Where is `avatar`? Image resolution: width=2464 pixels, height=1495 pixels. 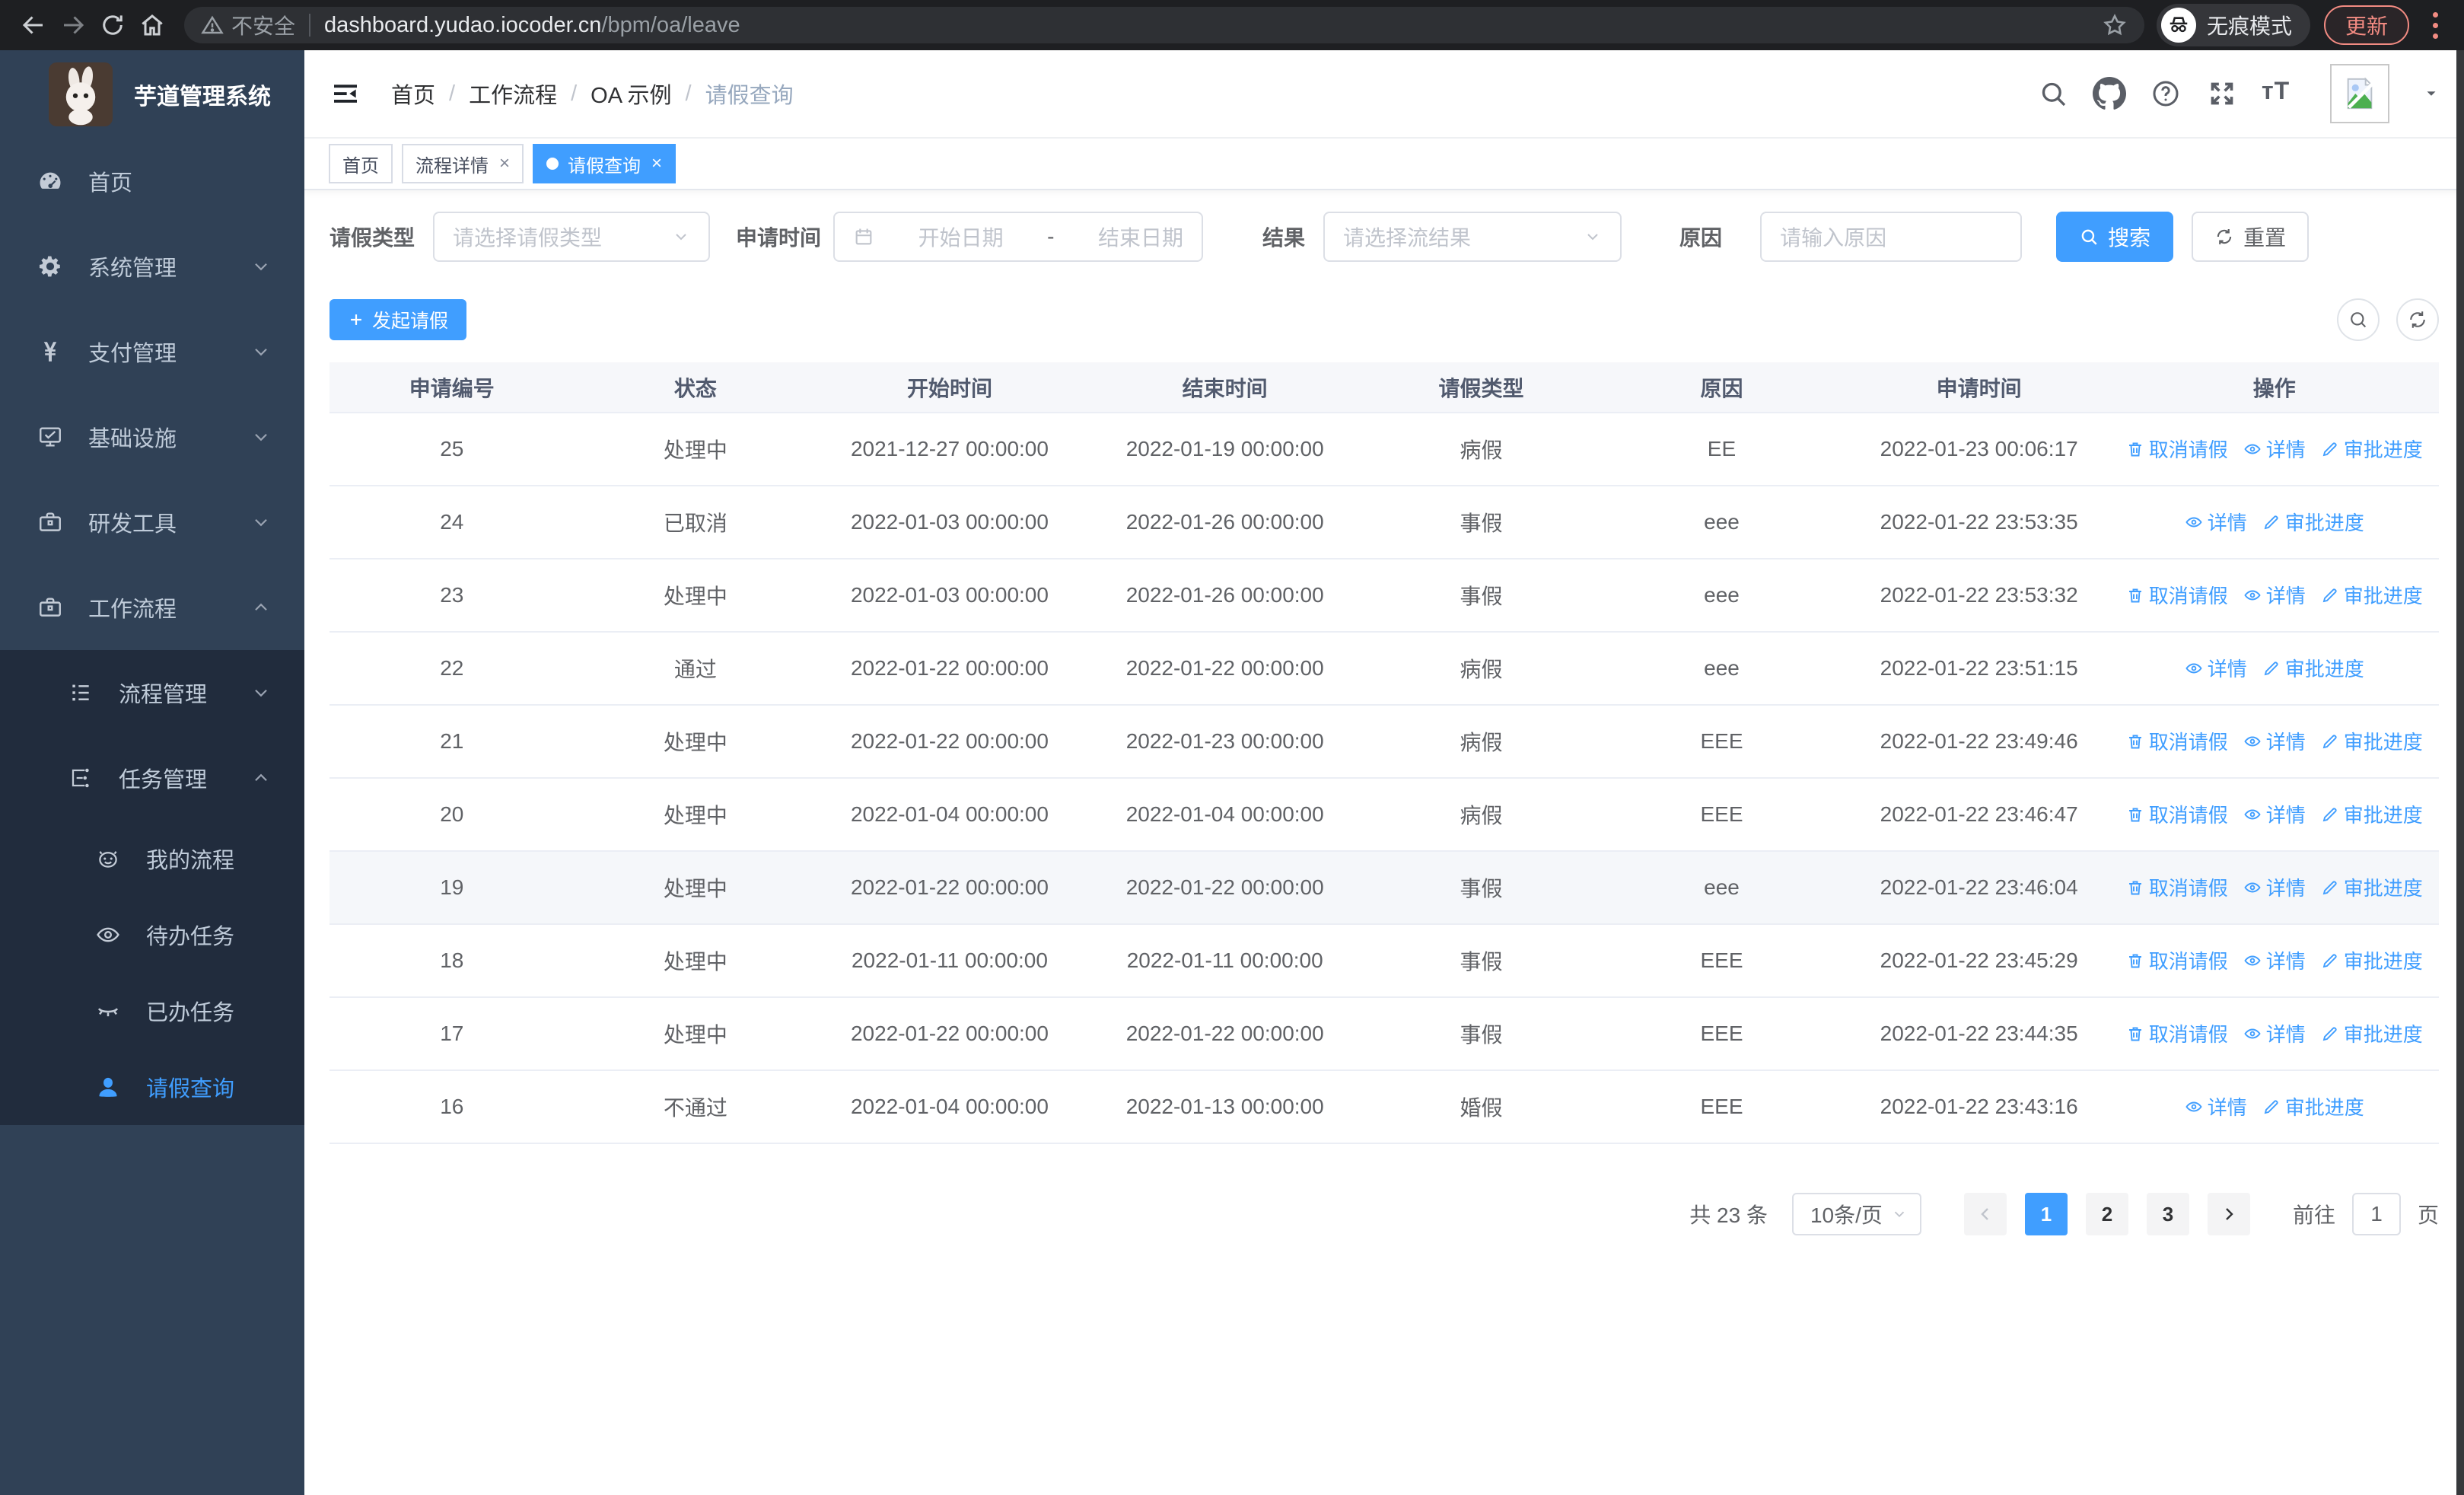 avatar is located at coordinates (2359, 94).